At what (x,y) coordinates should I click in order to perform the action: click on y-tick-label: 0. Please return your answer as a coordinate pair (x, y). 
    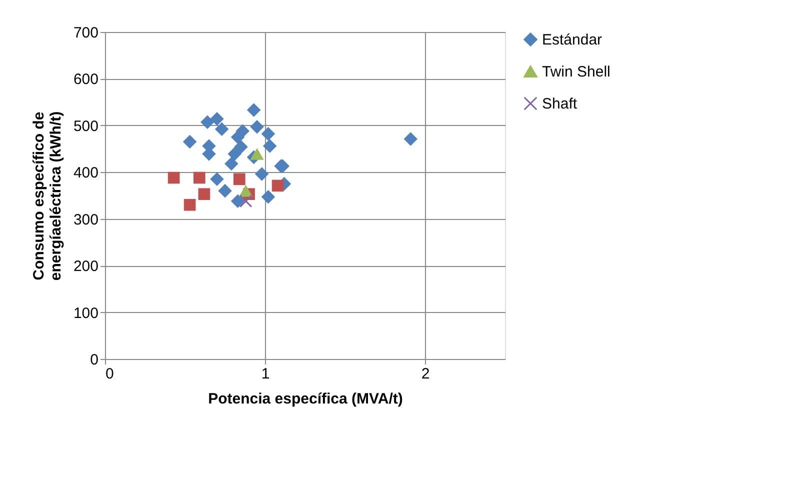
    Looking at the image, I should click on (94, 360).